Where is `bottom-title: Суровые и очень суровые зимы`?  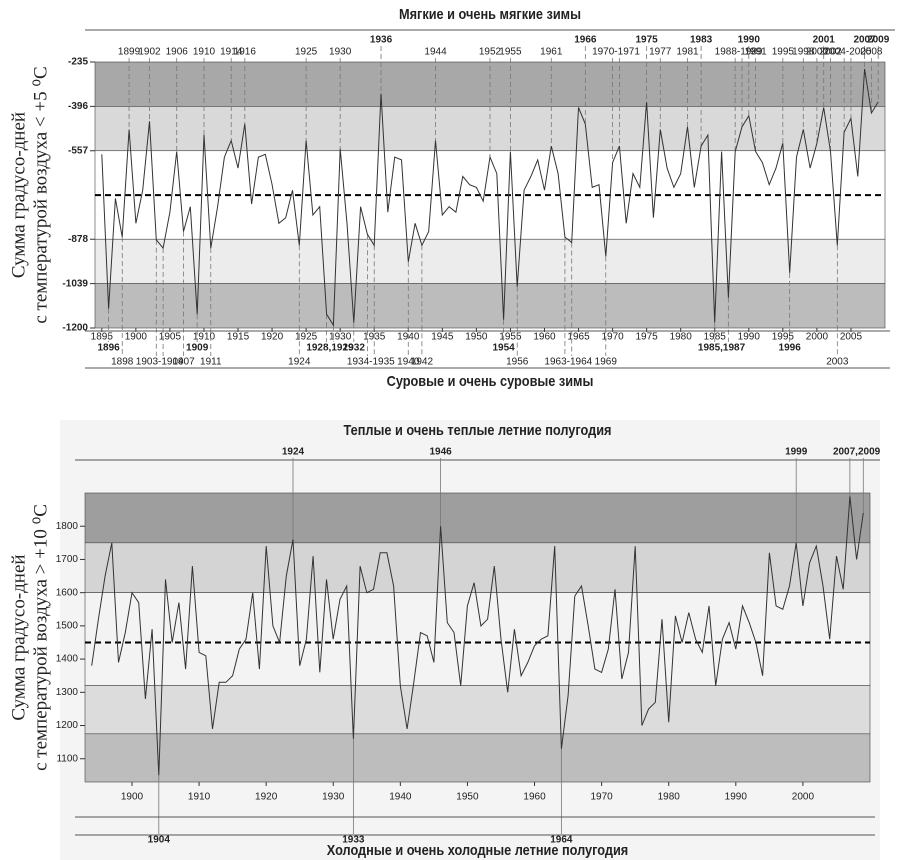 bottom-title: Суровые и очень суровые зимы is located at coordinates (490, 380).